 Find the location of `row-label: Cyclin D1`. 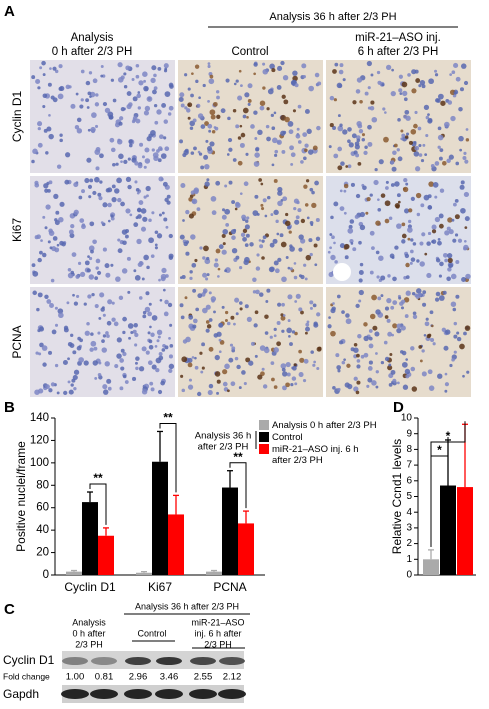

row-label: Cyclin D1 is located at coordinates (29, 660).